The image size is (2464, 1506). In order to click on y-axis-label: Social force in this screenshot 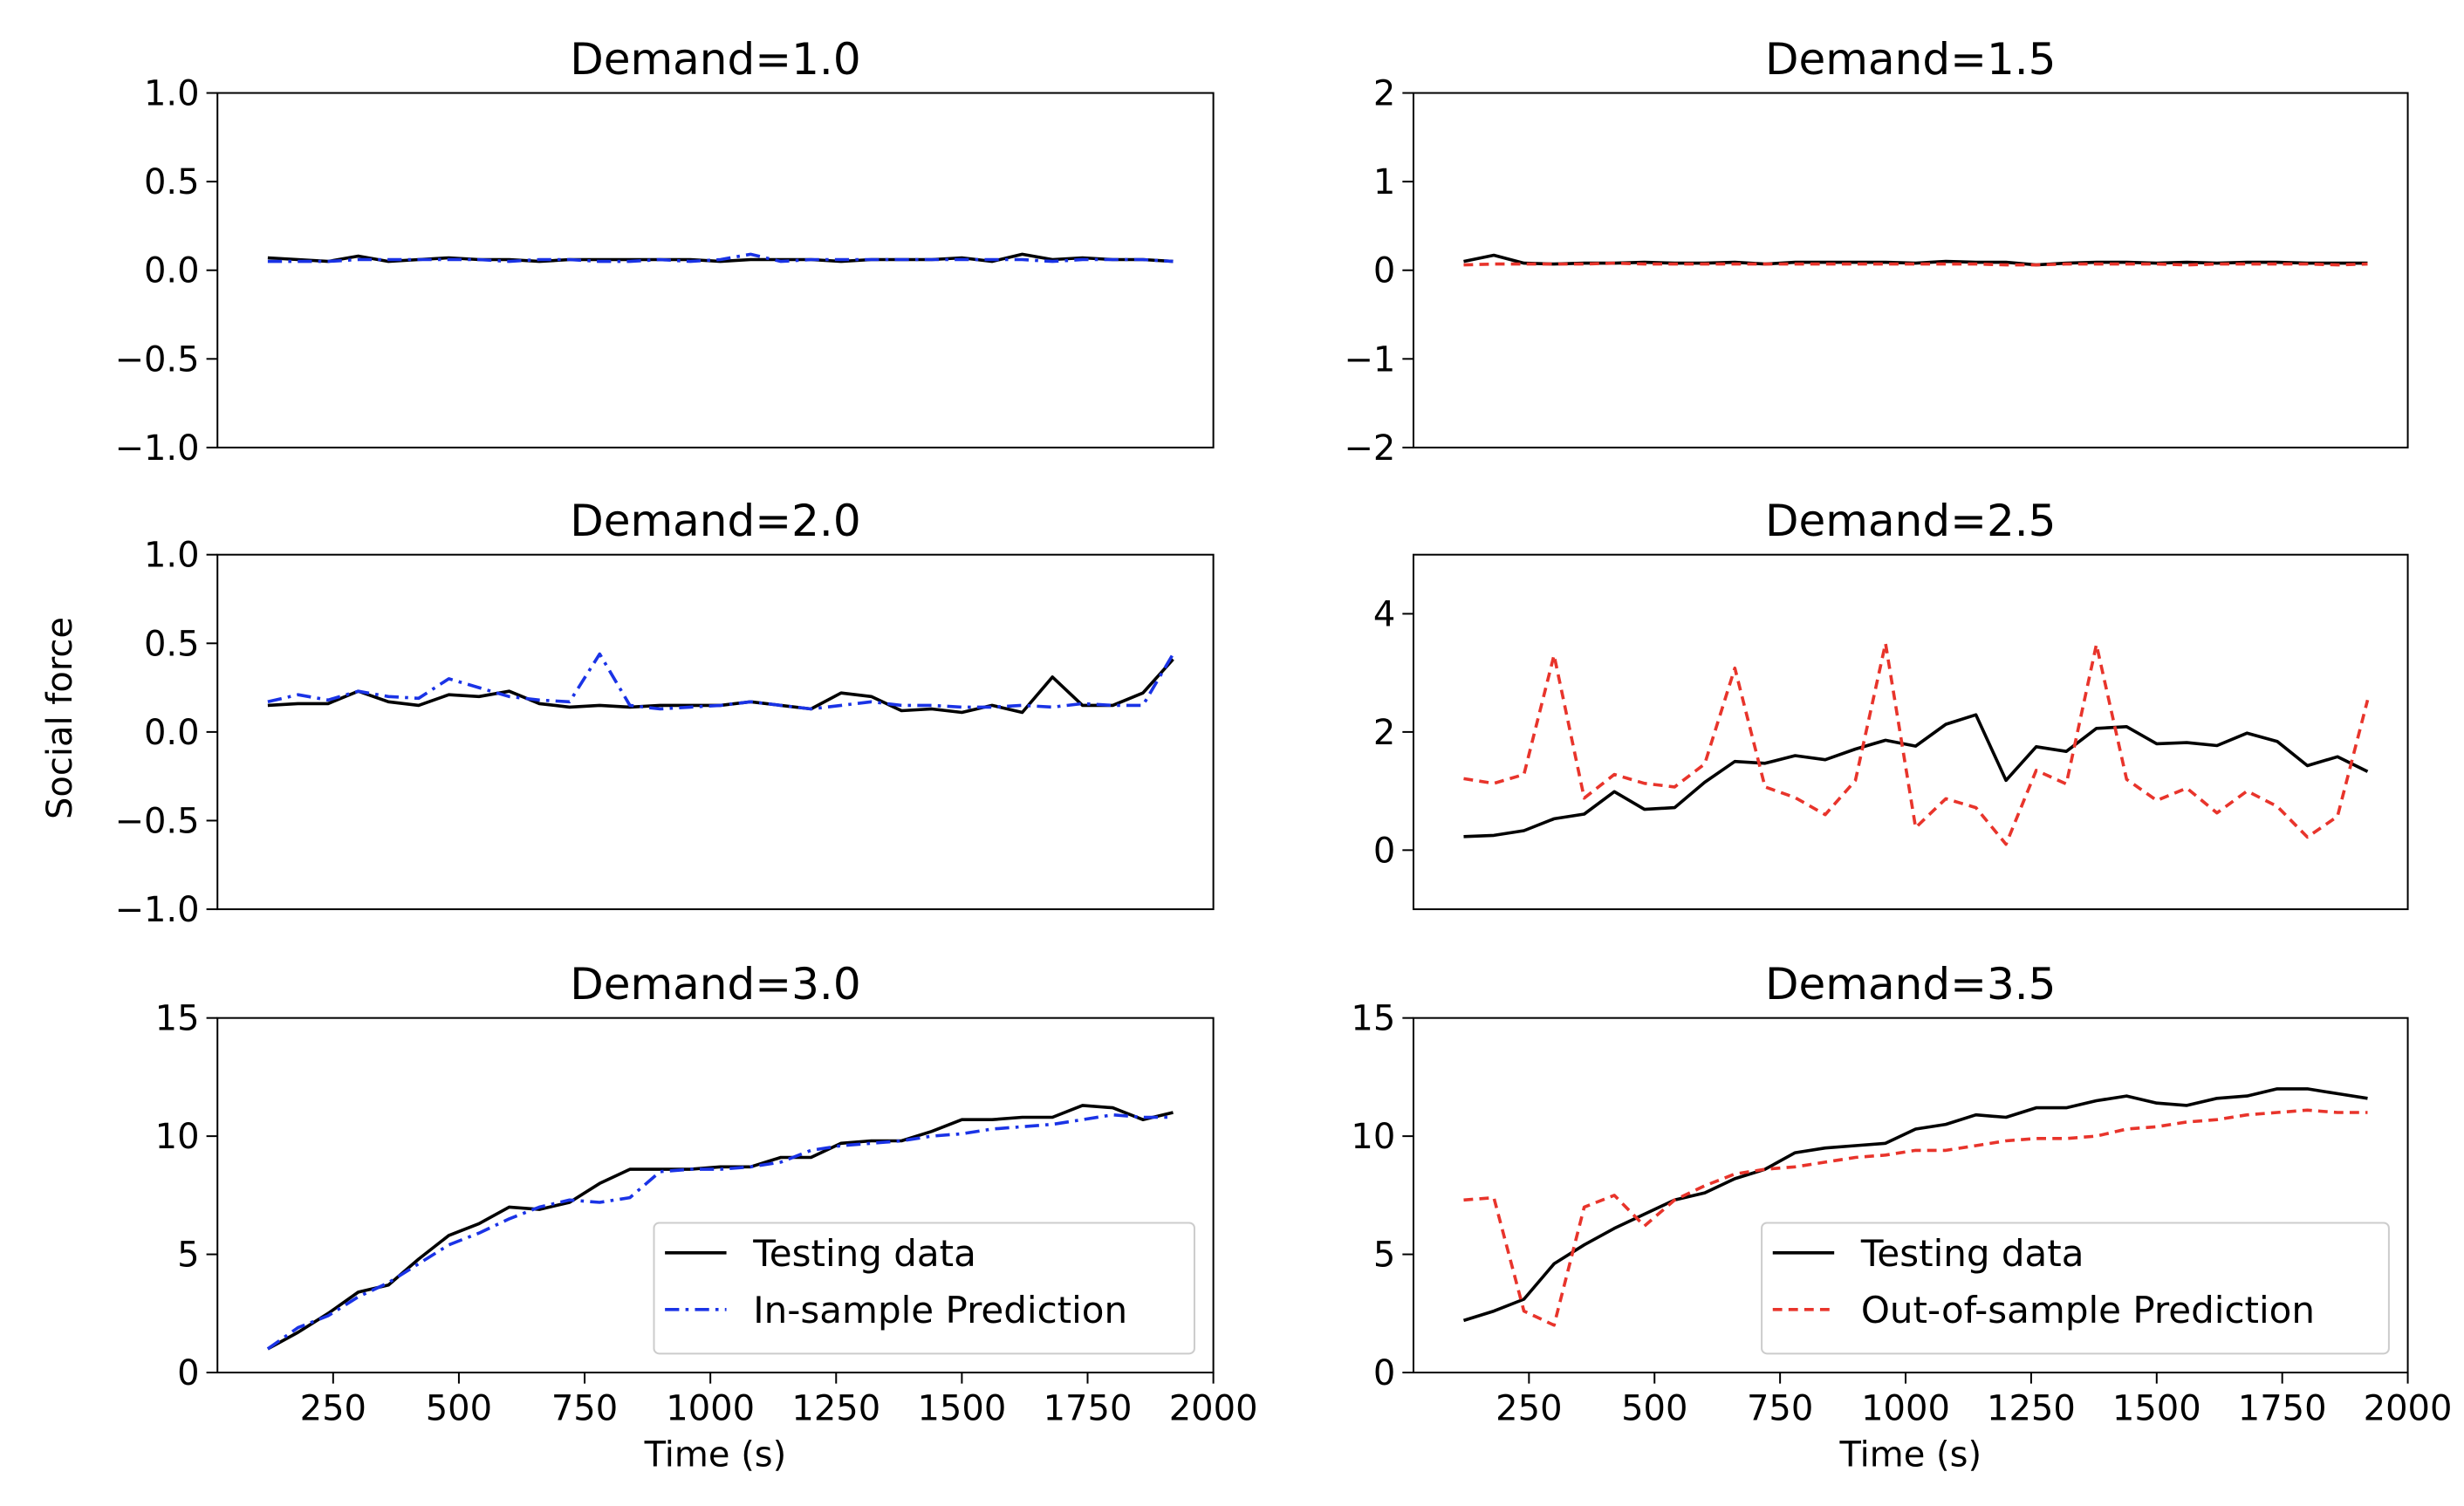, I will do `click(60, 718)`.